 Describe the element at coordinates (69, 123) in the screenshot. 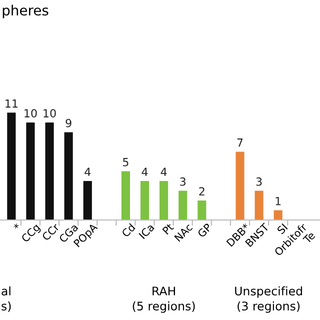

I see `data-label: 9` at that location.